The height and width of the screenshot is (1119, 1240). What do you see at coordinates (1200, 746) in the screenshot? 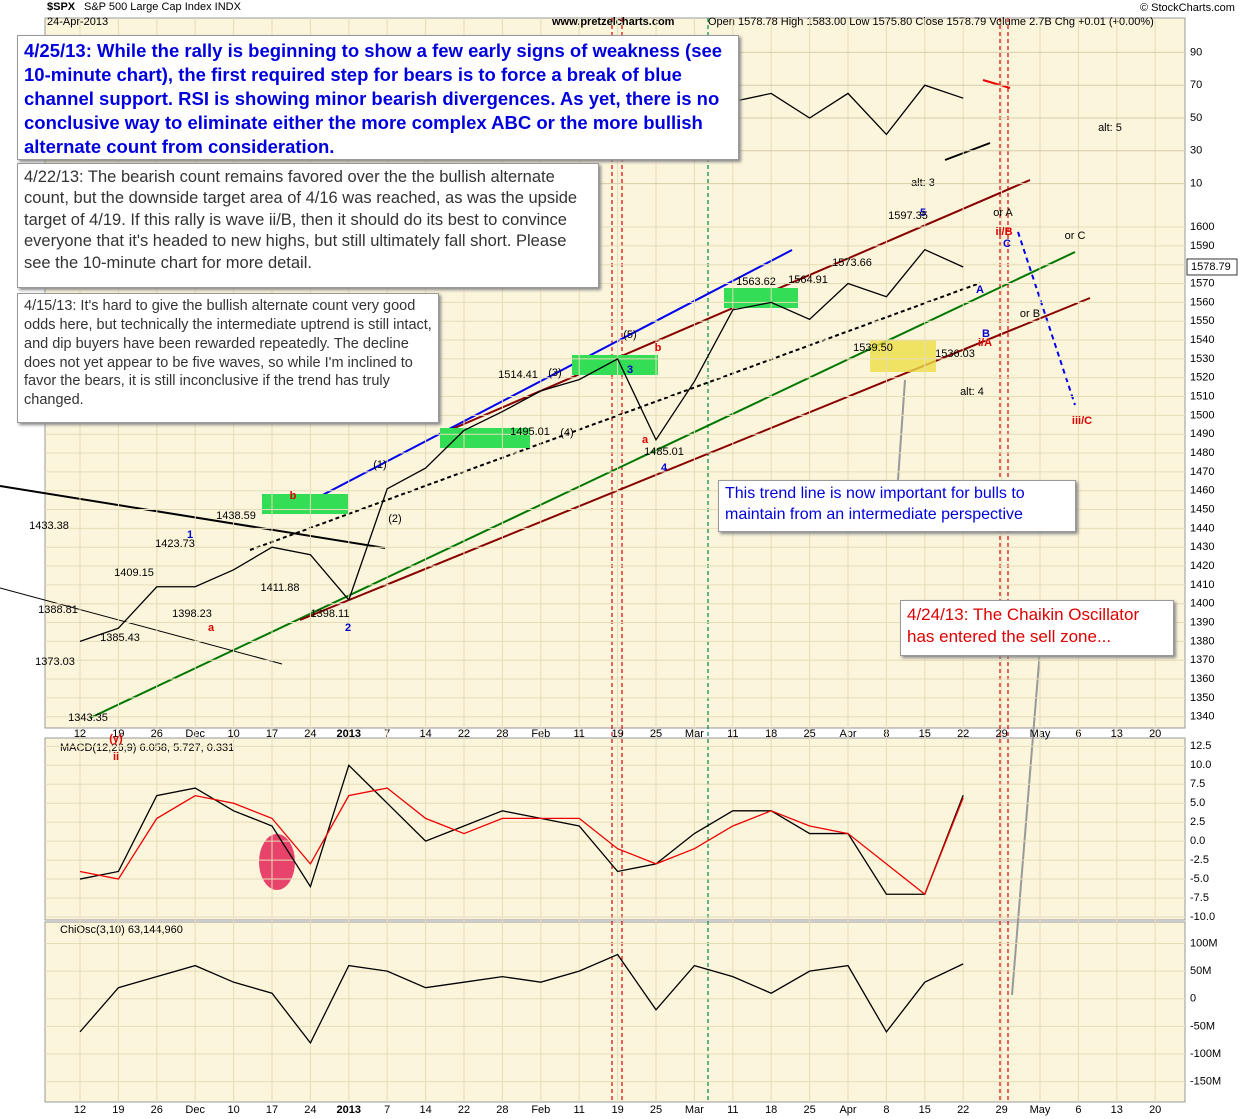
I see `y-tick-label: 12.5` at bounding box center [1200, 746].